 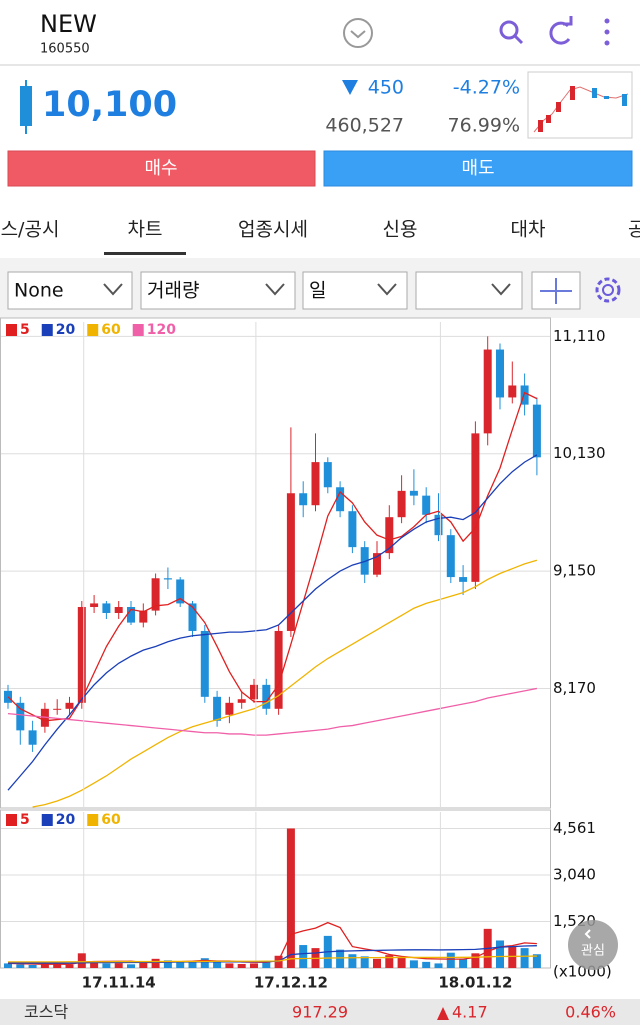 I want to click on tab: 공, so click(x=634, y=230).